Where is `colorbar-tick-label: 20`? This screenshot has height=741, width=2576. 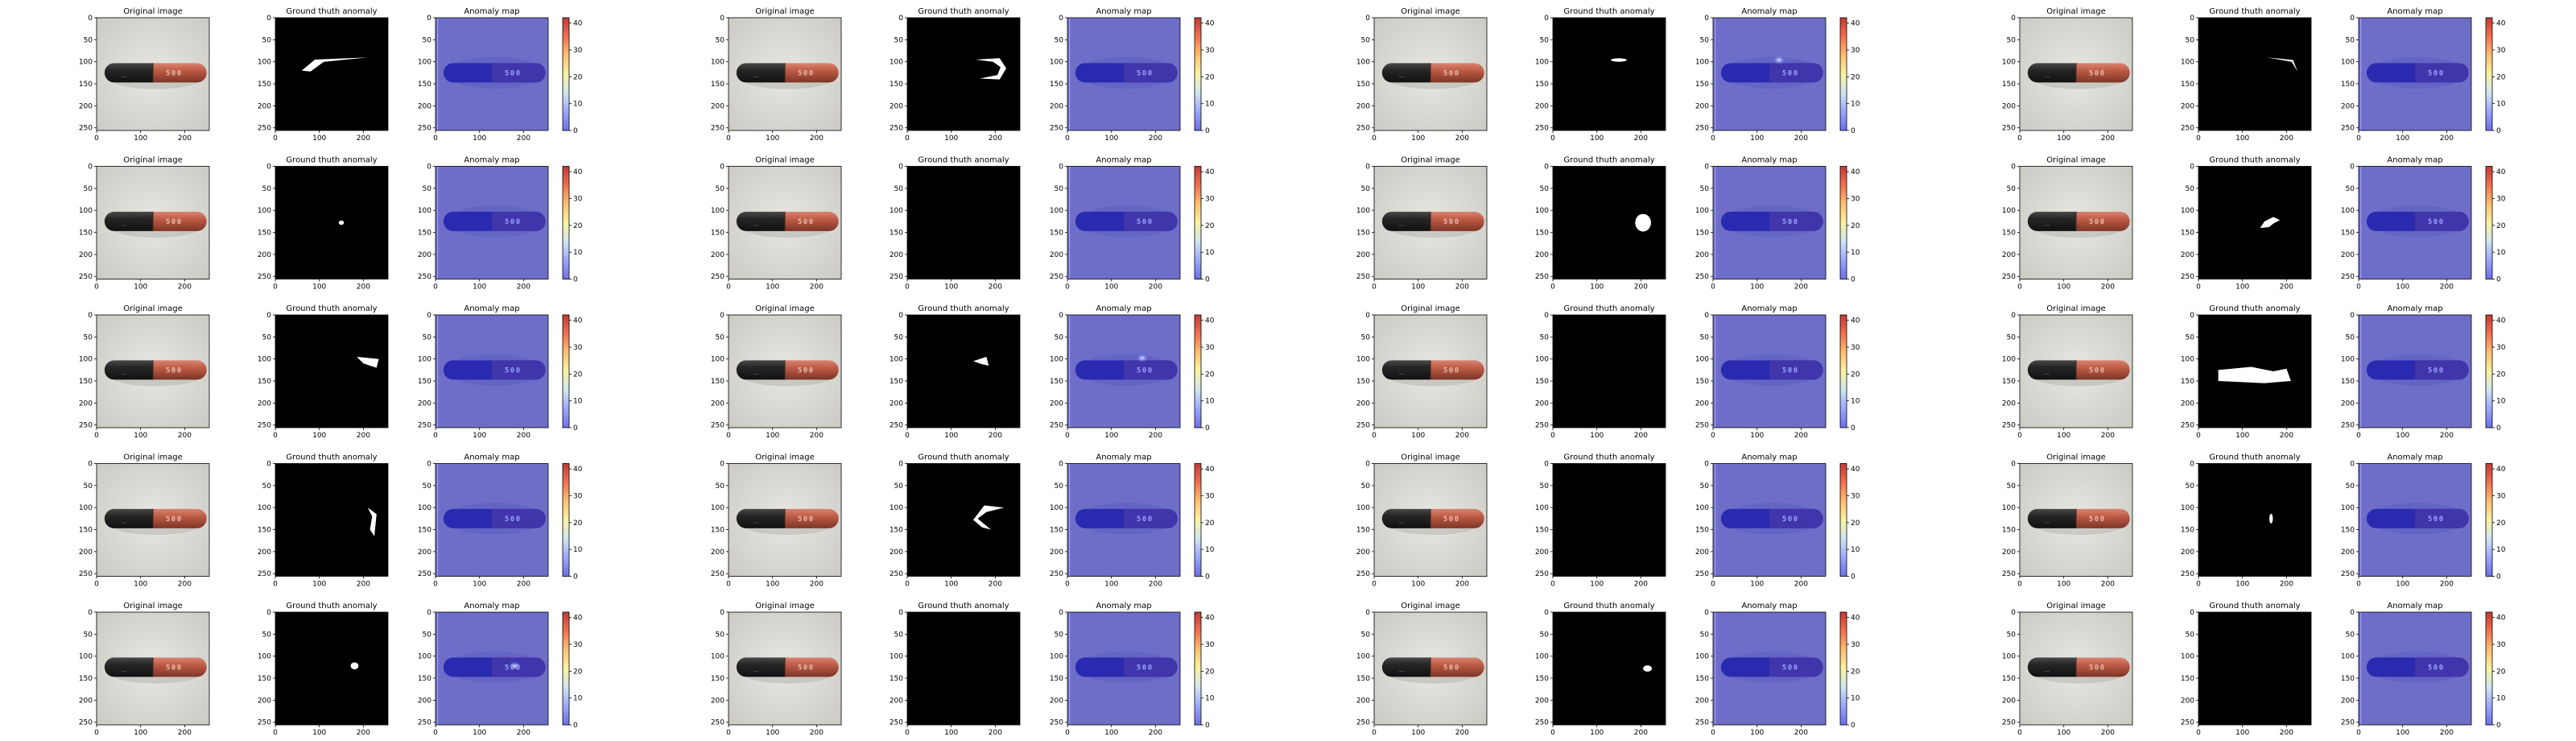 colorbar-tick-label: 20 is located at coordinates (578, 374).